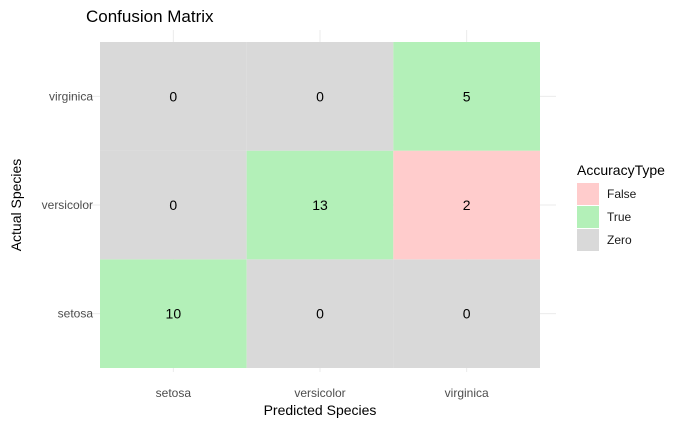 The image size is (686, 425). I want to click on legend-label: False, so click(622, 194).